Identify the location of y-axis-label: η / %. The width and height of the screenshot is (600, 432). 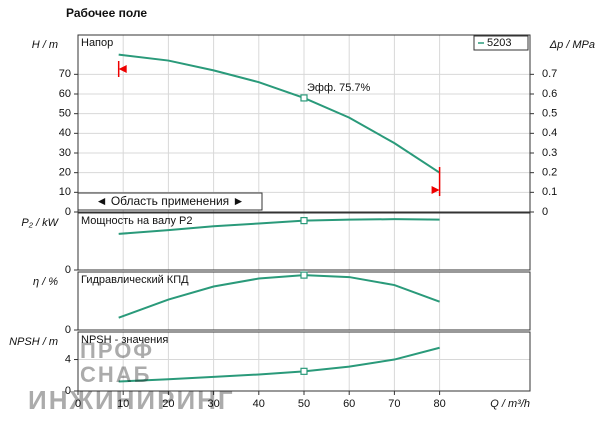
(45, 282).